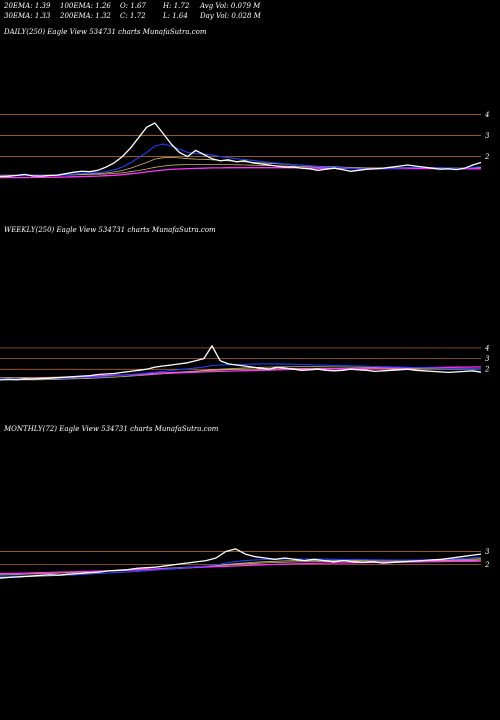 This screenshot has height=720, width=500. What do you see at coordinates (27, 16) in the screenshot?
I see `stat-30ema: 30EMA: 1.33` at bounding box center [27, 16].